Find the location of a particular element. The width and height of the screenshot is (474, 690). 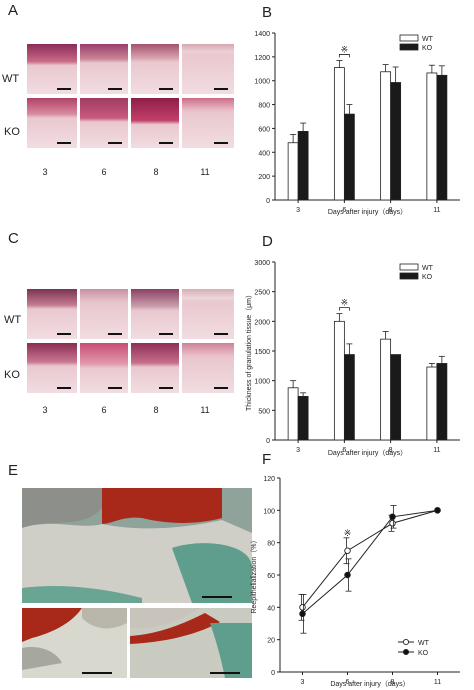

x-tick-label: 3 is located at coordinates (298, 210).